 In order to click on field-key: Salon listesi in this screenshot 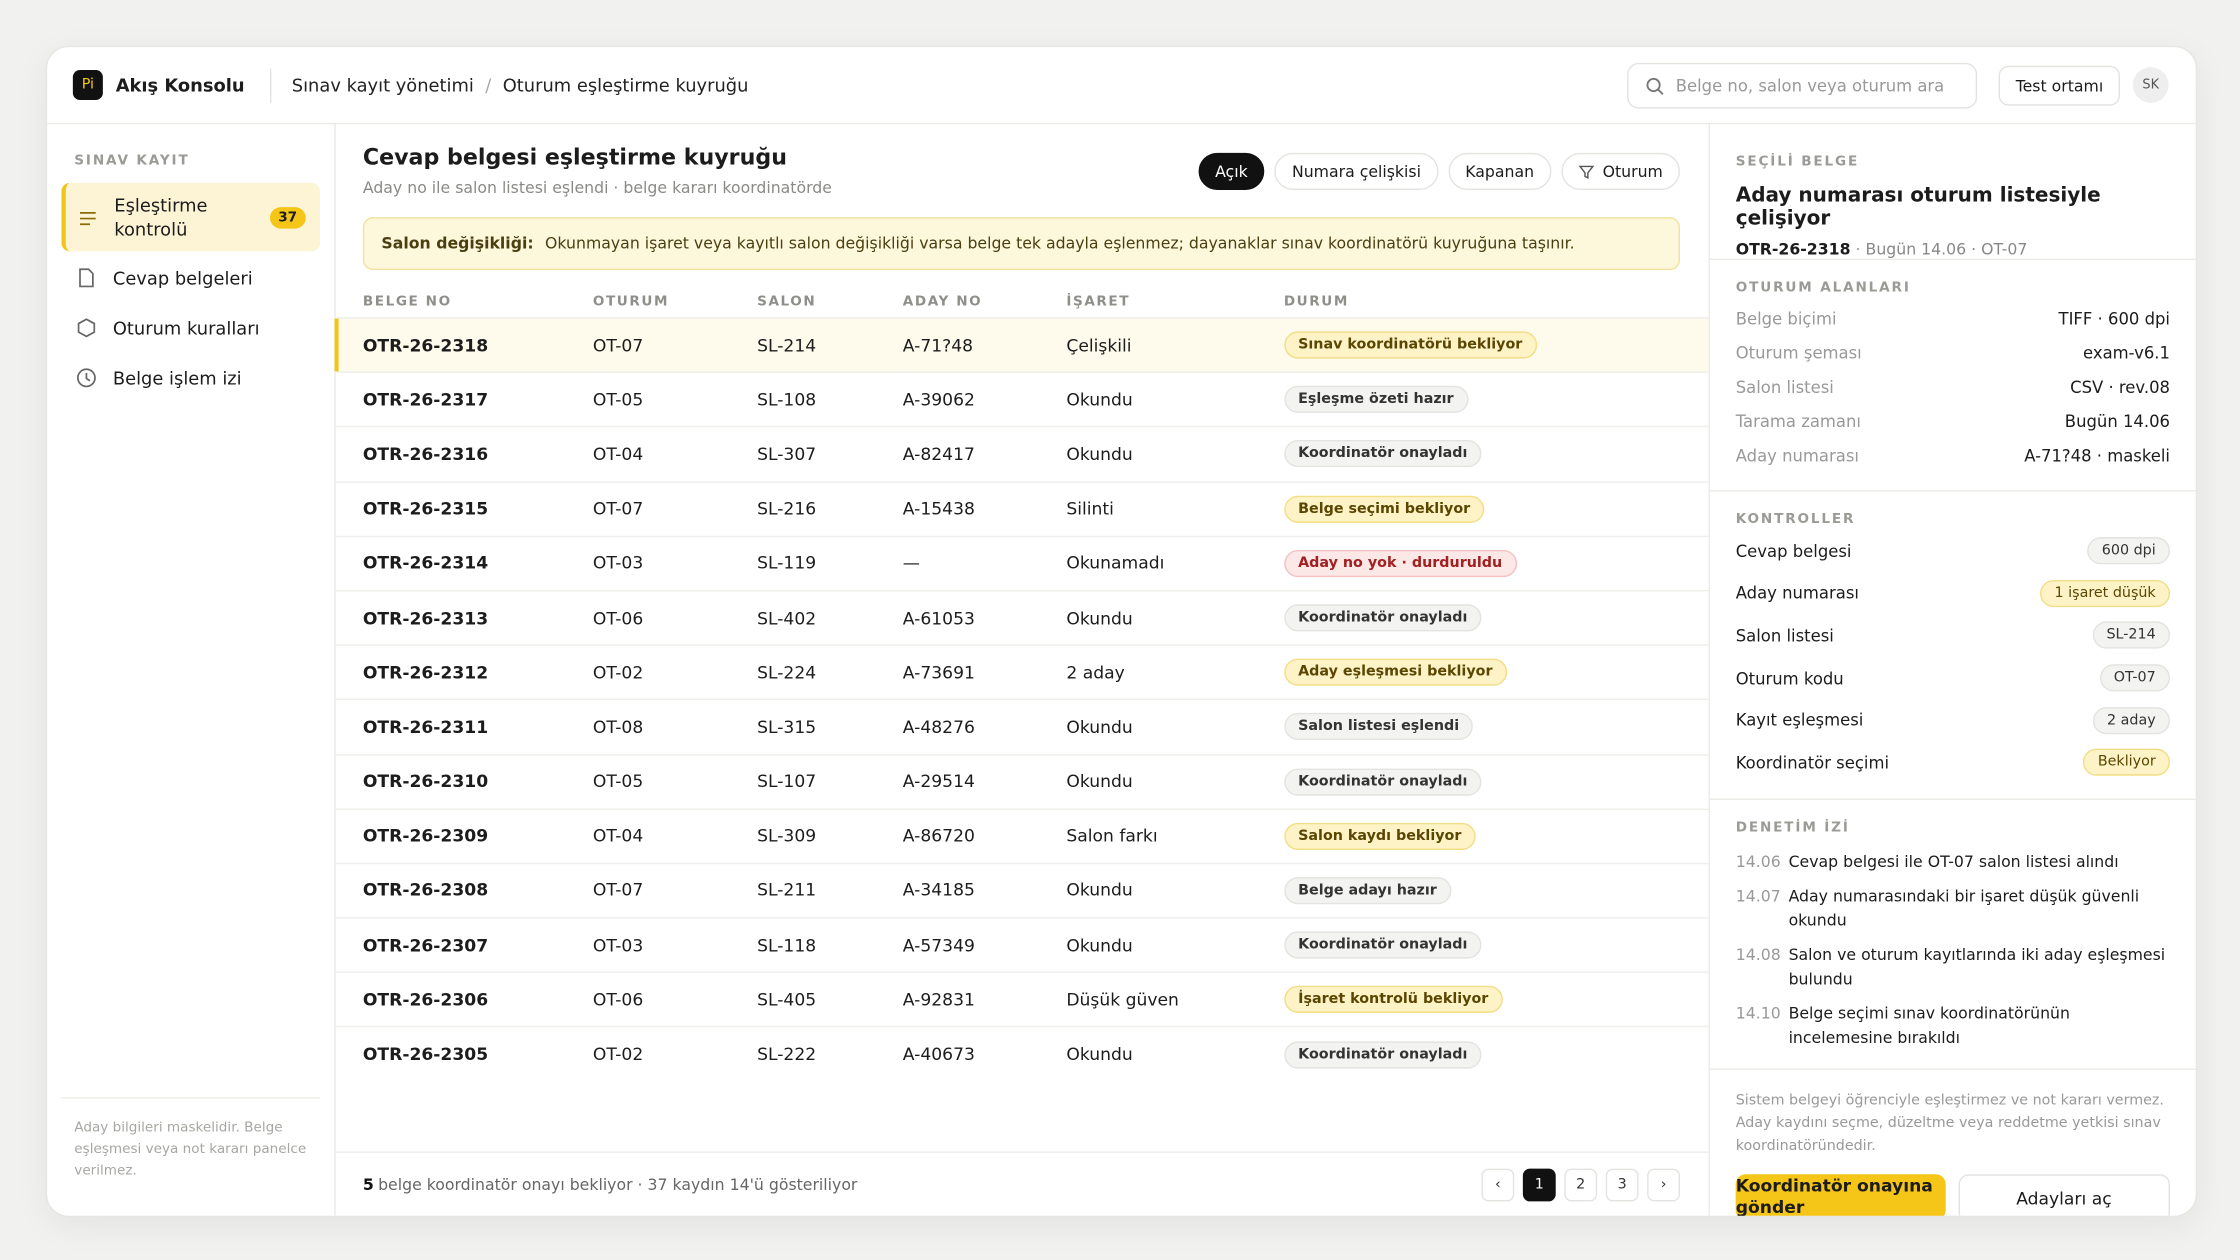, I will do `click(1784, 387)`.